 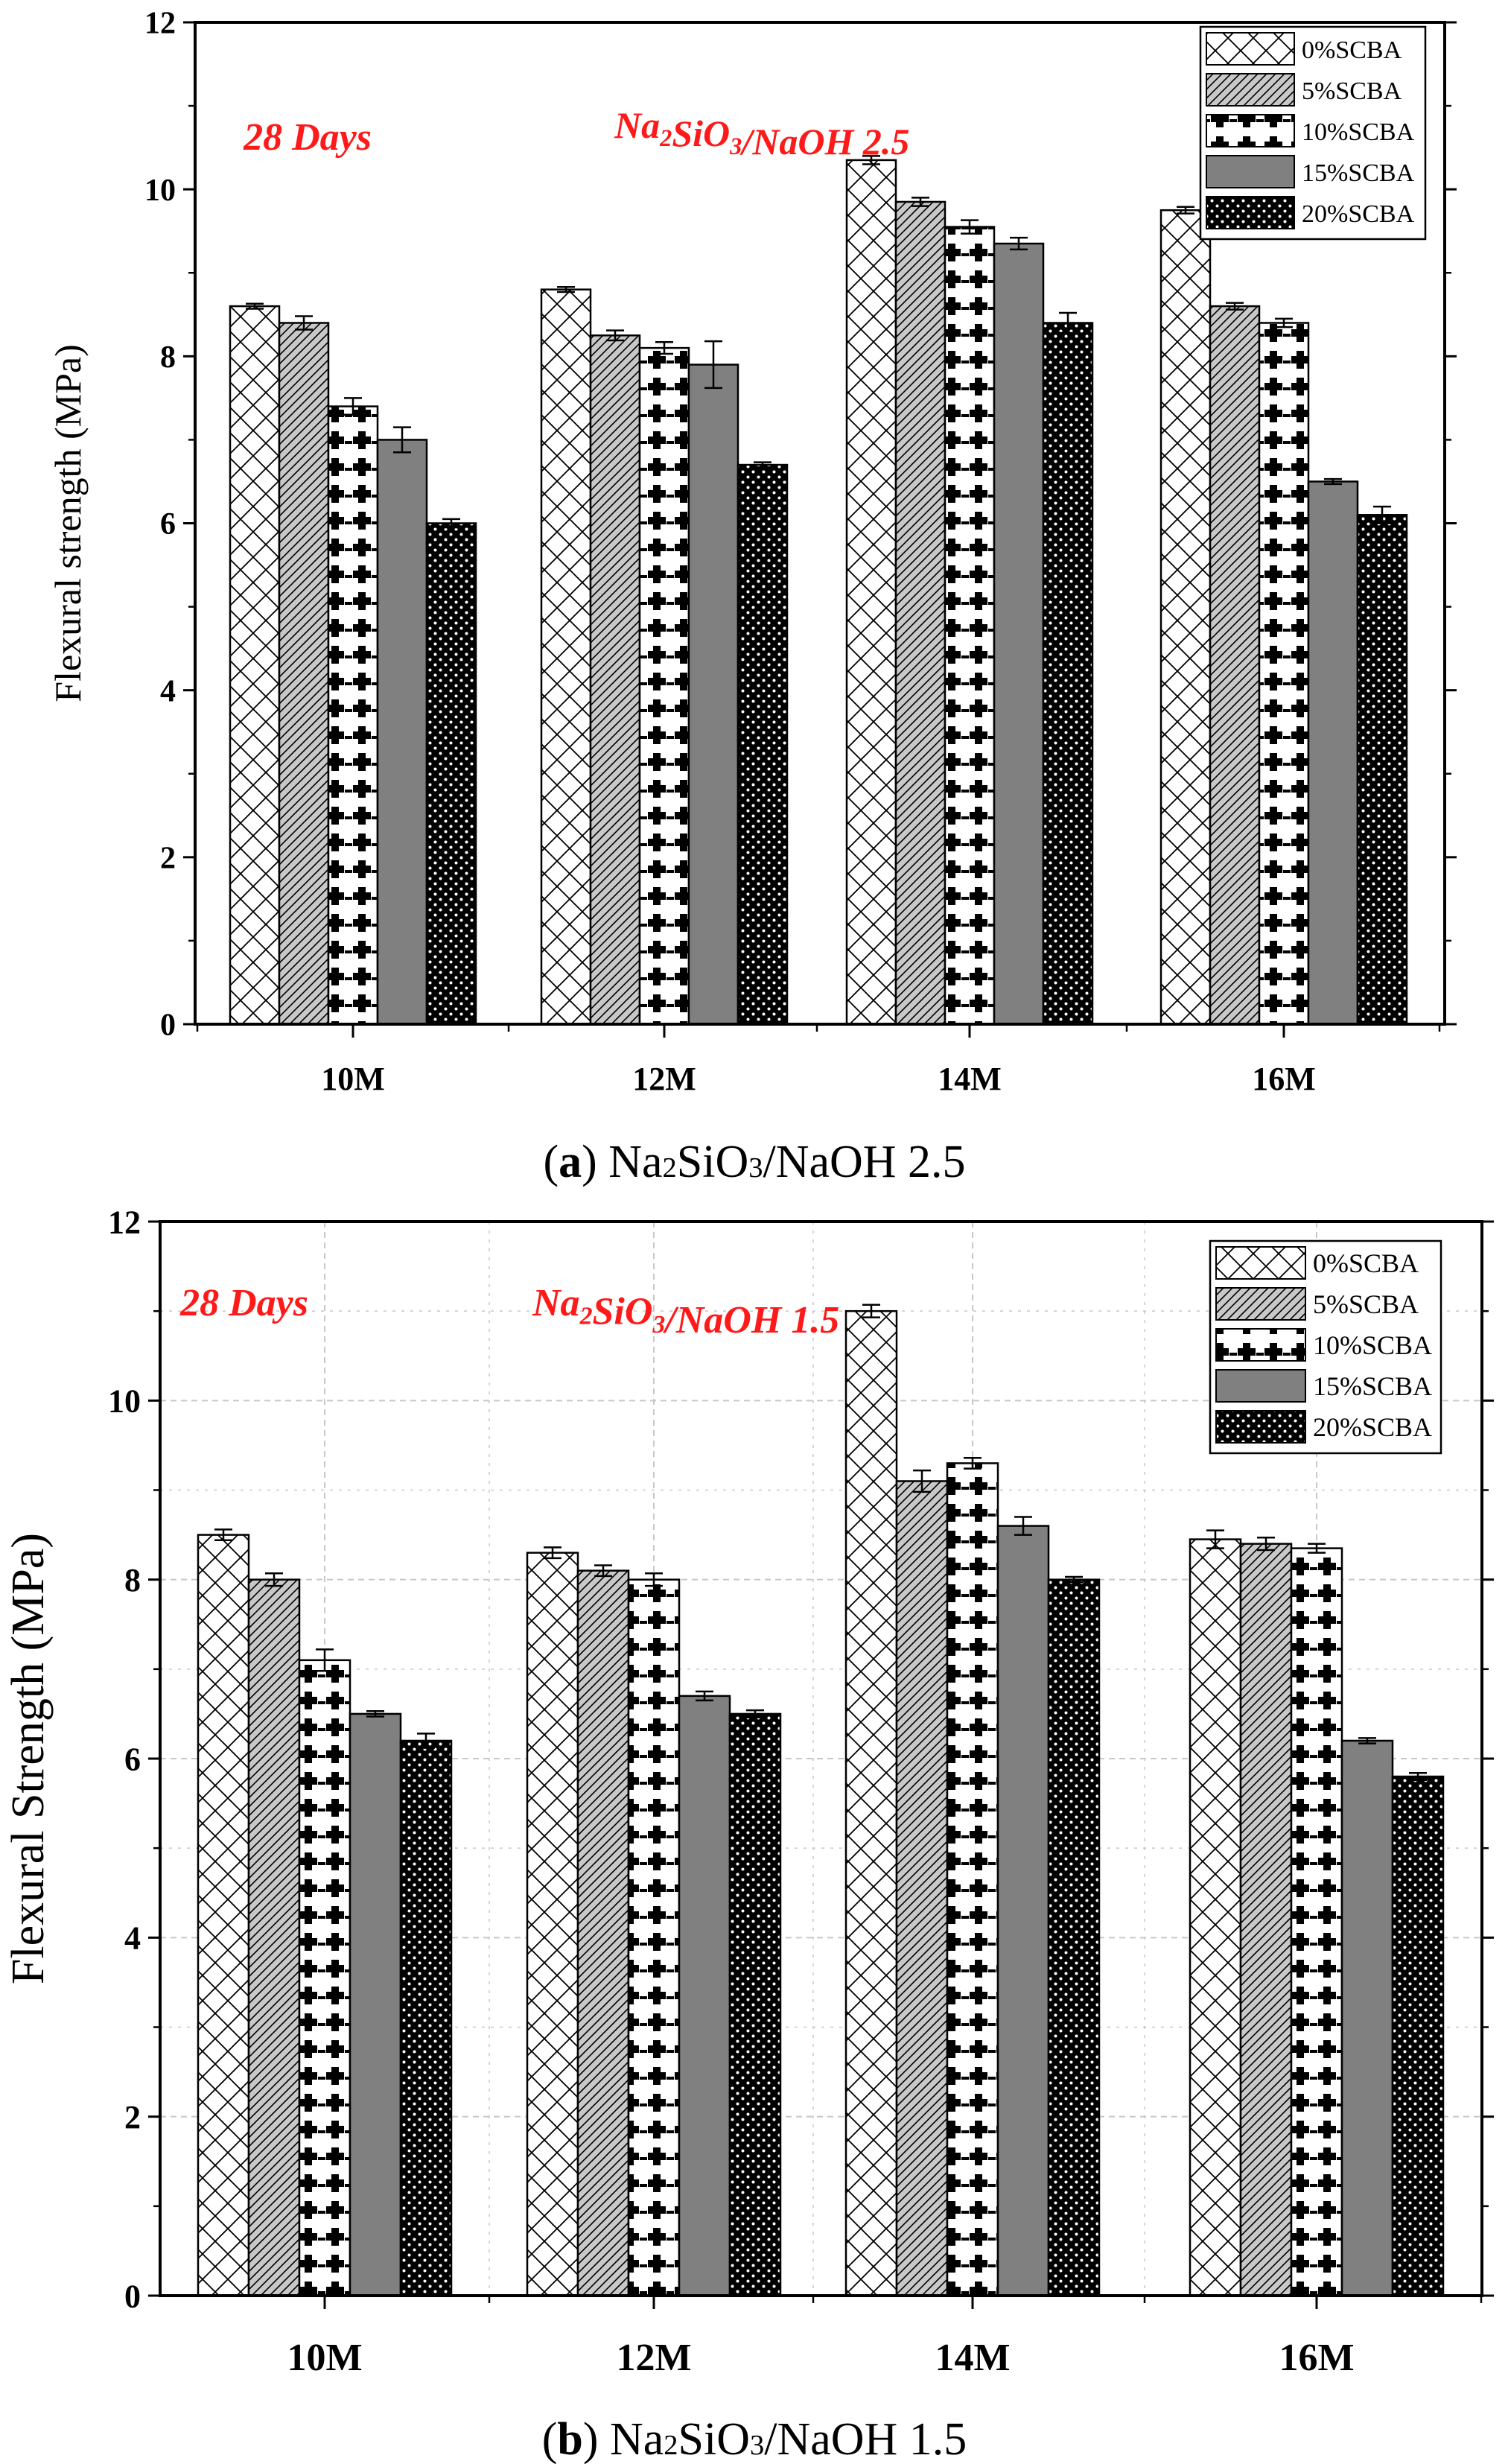 I want to click on formula-text: 2.5, so click(x=886, y=141).